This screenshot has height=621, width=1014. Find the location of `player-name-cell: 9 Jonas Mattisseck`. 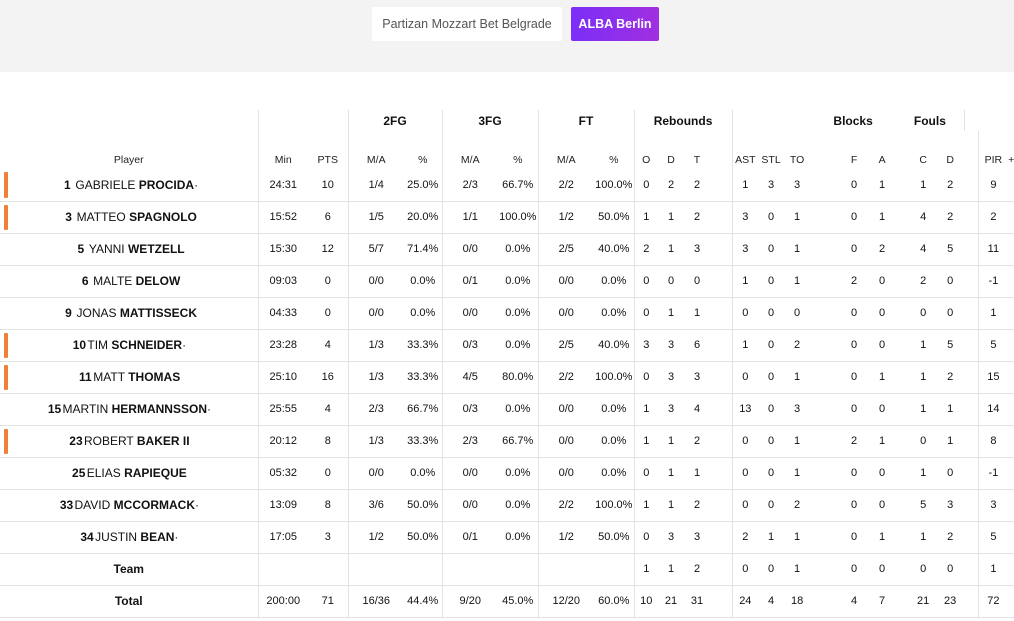

player-name-cell: 9 Jonas Mattisseck is located at coordinates (129, 313).